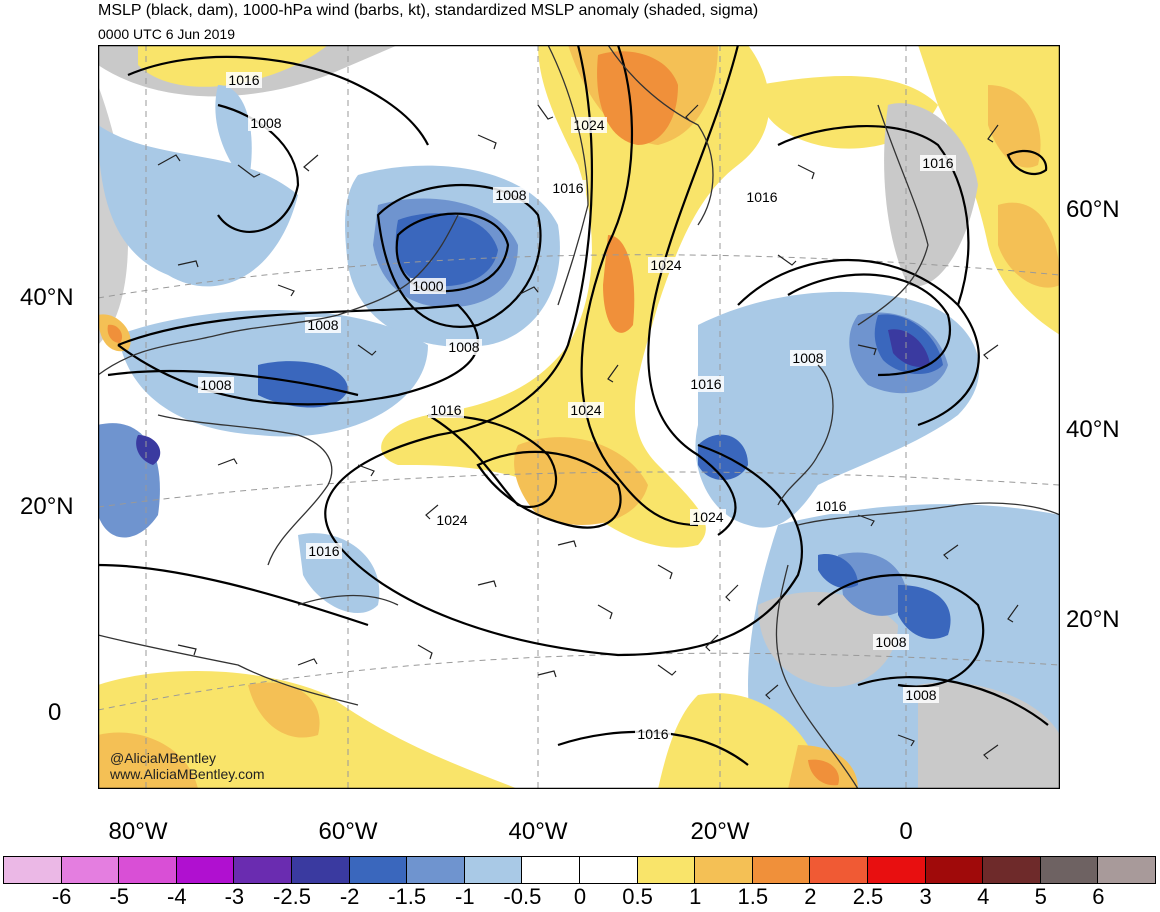 This screenshot has height=912, width=1160. I want to click on lon-label: 0, so click(906, 831).